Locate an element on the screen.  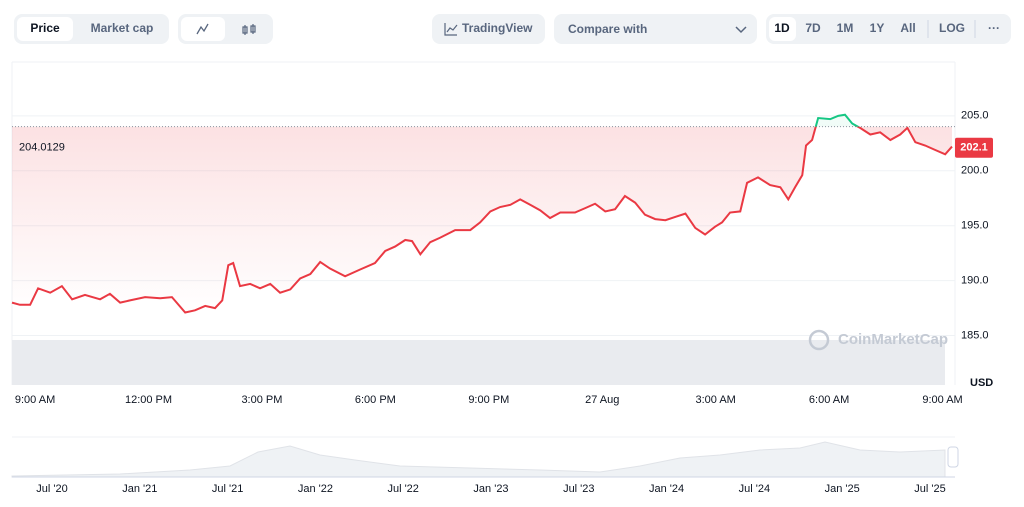
tradingview-icon is located at coordinates (451, 29).